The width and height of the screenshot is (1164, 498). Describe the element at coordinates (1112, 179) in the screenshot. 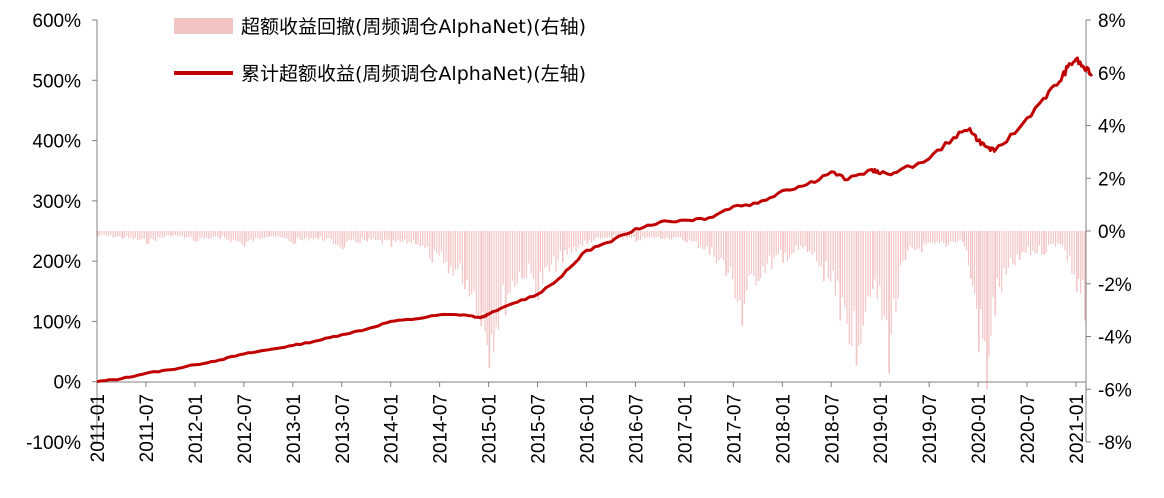

I see `right-tick-label: 2%` at that location.